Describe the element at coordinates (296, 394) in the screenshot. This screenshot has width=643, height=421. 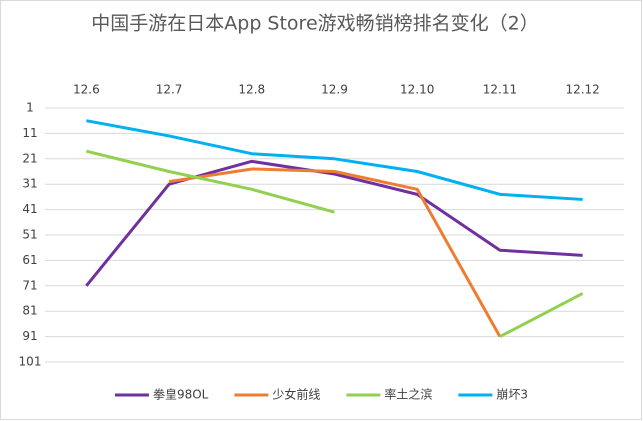
I see `legend-label: 少女前线` at that location.